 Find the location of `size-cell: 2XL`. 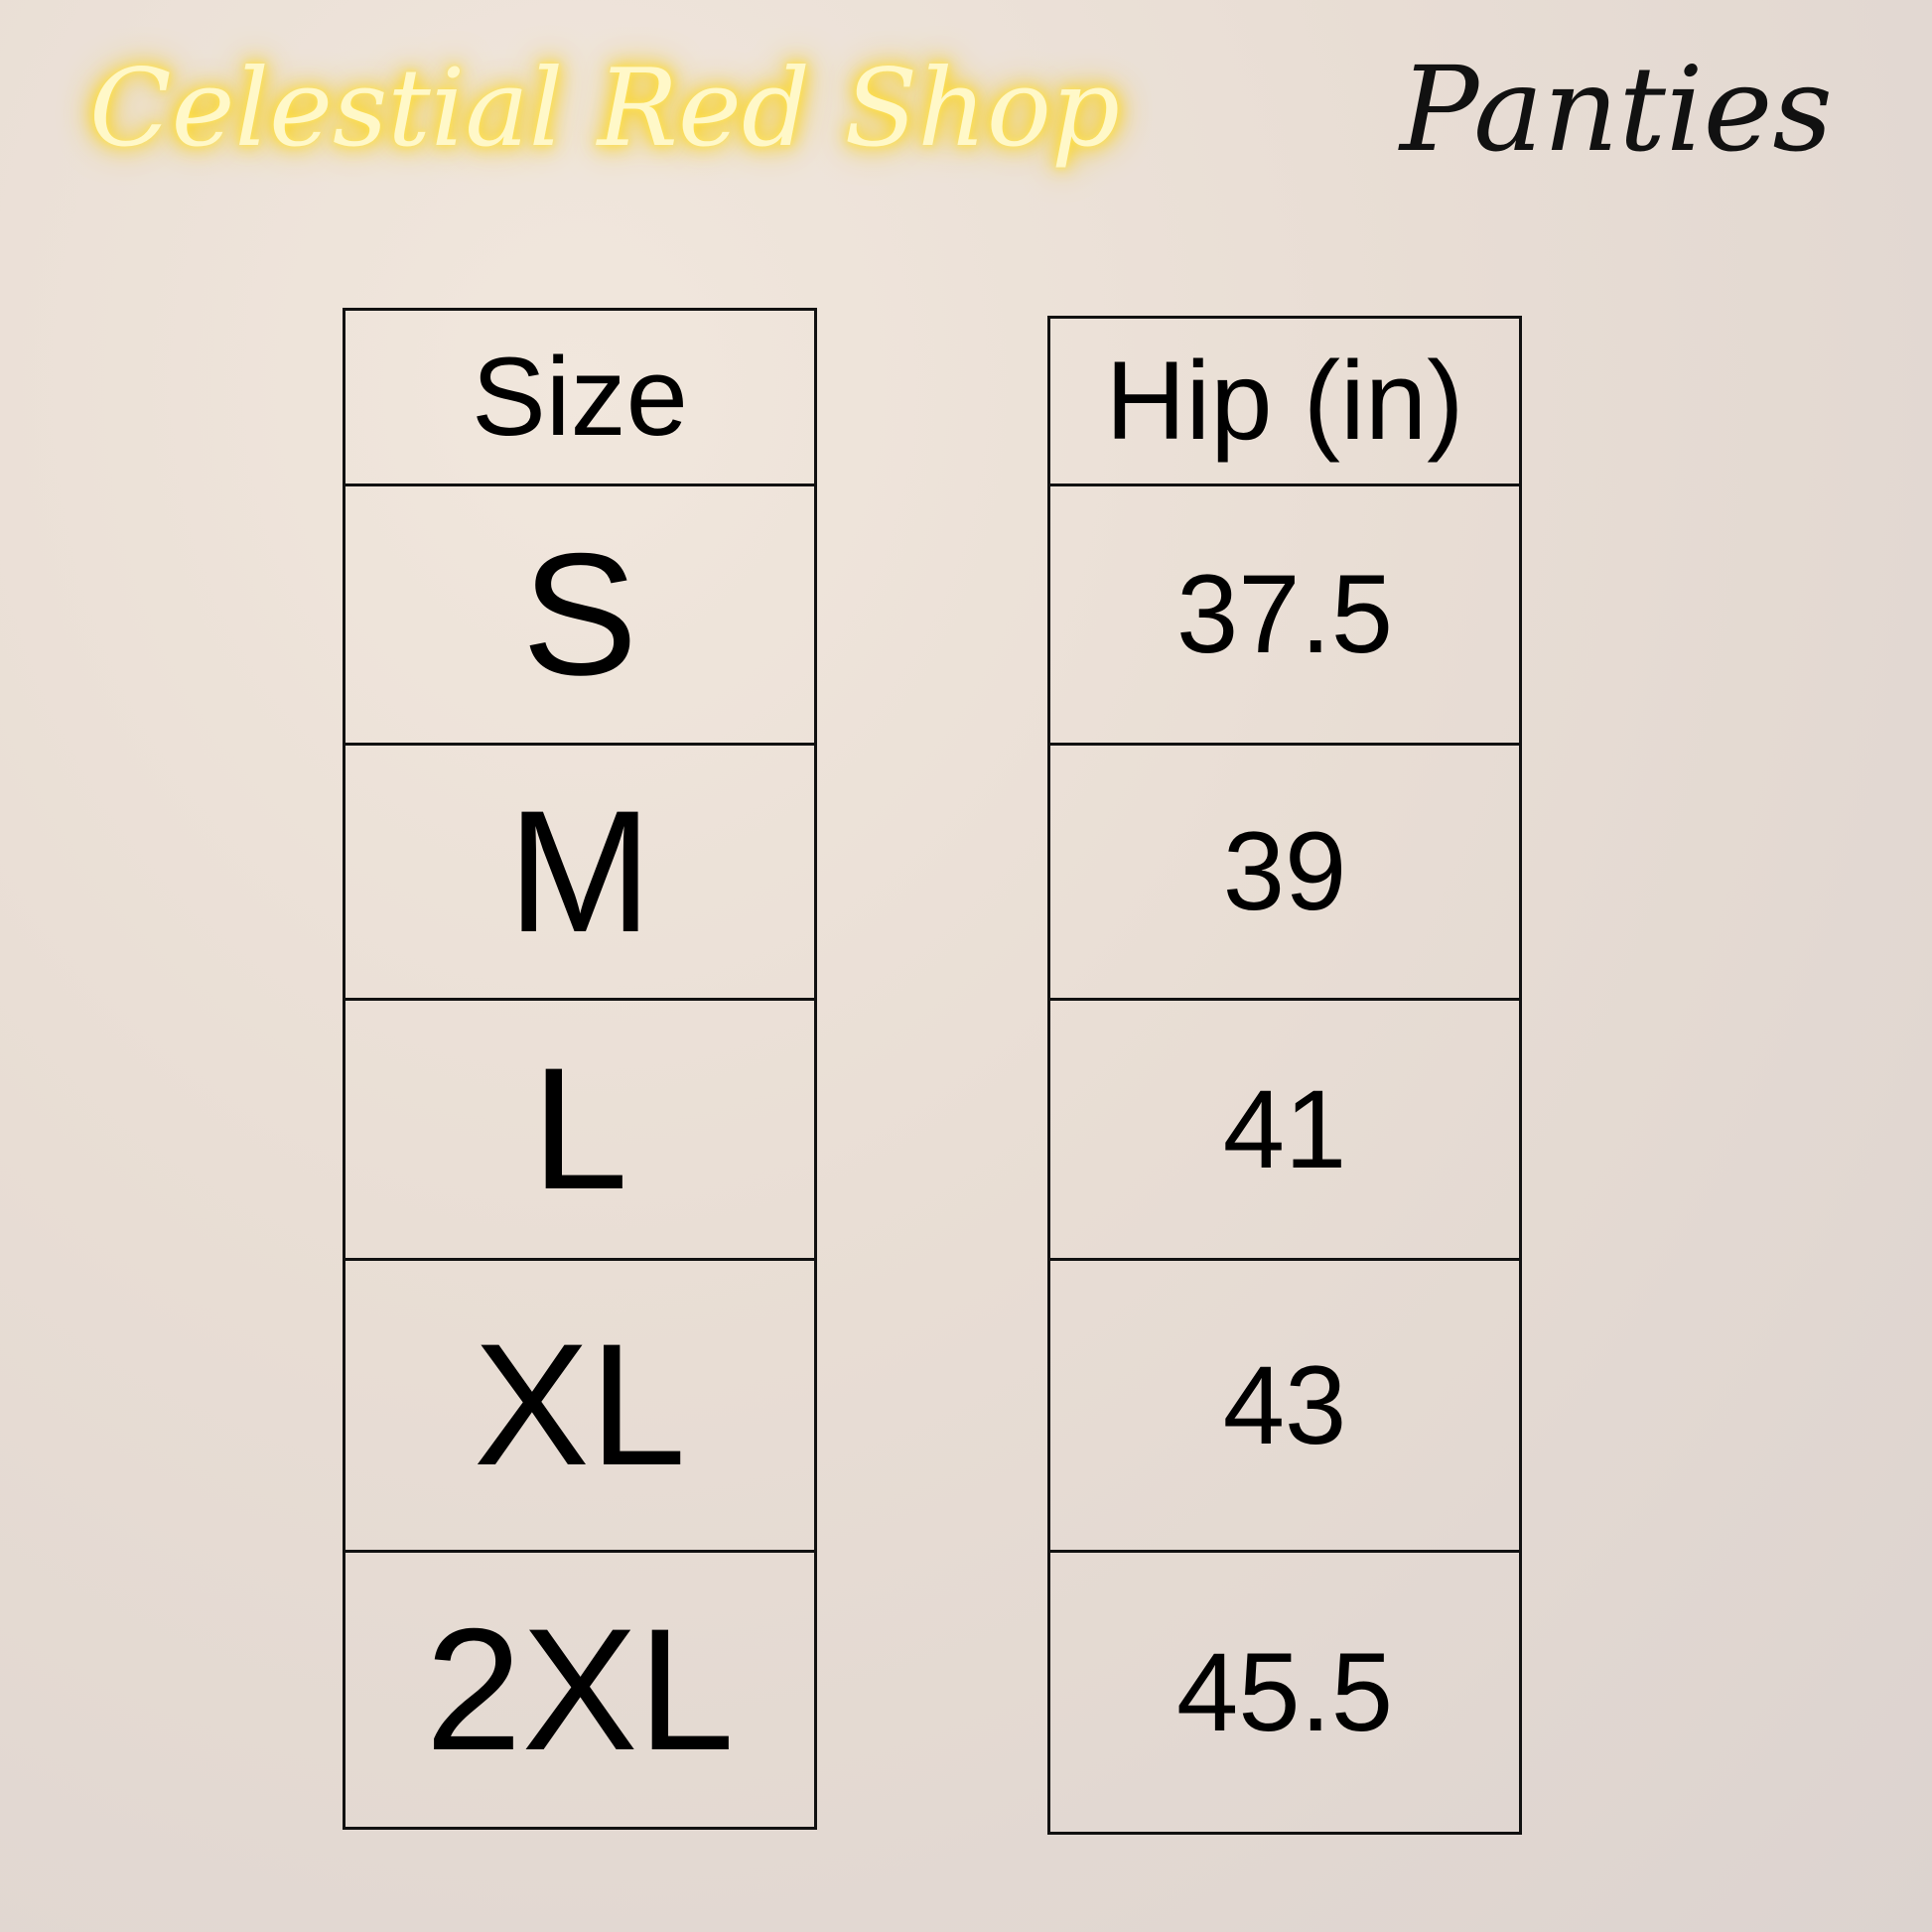

size-cell: 2XL is located at coordinates (580, 1690).